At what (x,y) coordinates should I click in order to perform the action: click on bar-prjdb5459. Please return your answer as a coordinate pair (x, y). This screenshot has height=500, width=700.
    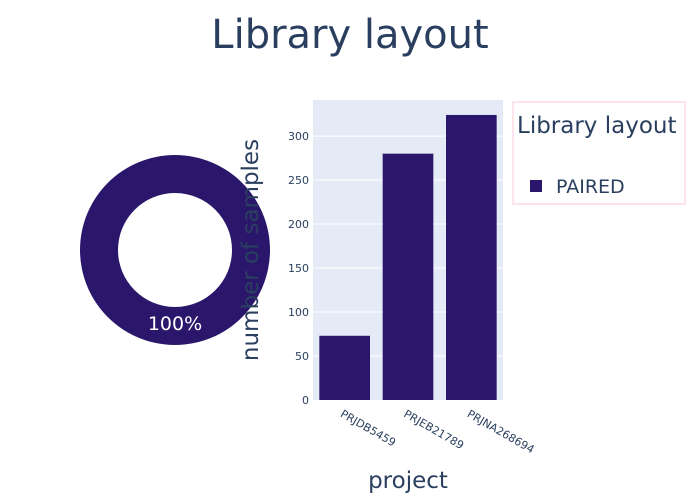
    Looking at the image, I should click on (344, 367).